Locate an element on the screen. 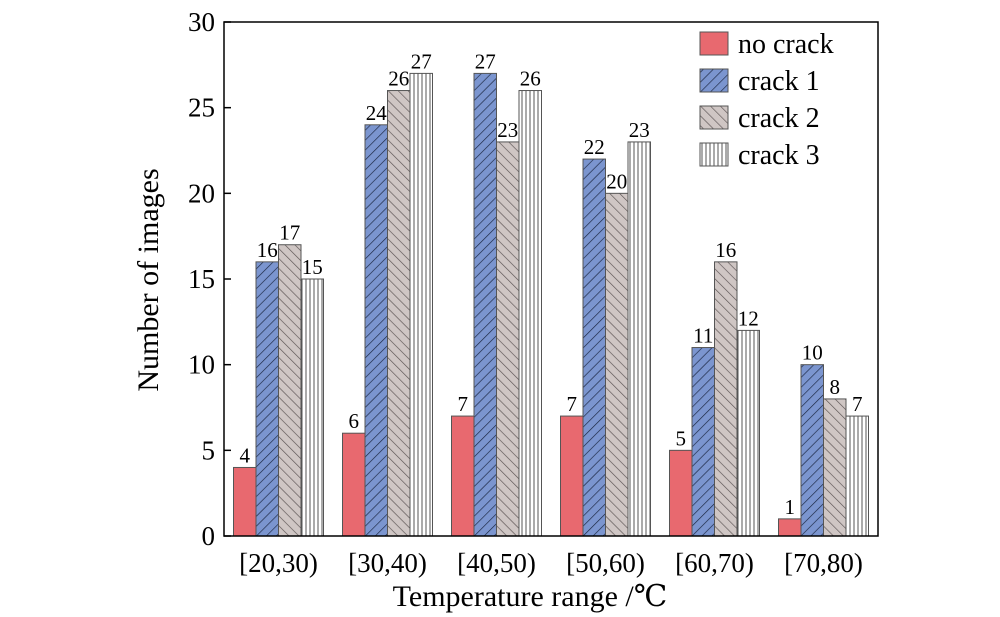 This screenshot has height=617, width=1000. data-label-crack-3-5: 12 is located at coordinates (748, 318).